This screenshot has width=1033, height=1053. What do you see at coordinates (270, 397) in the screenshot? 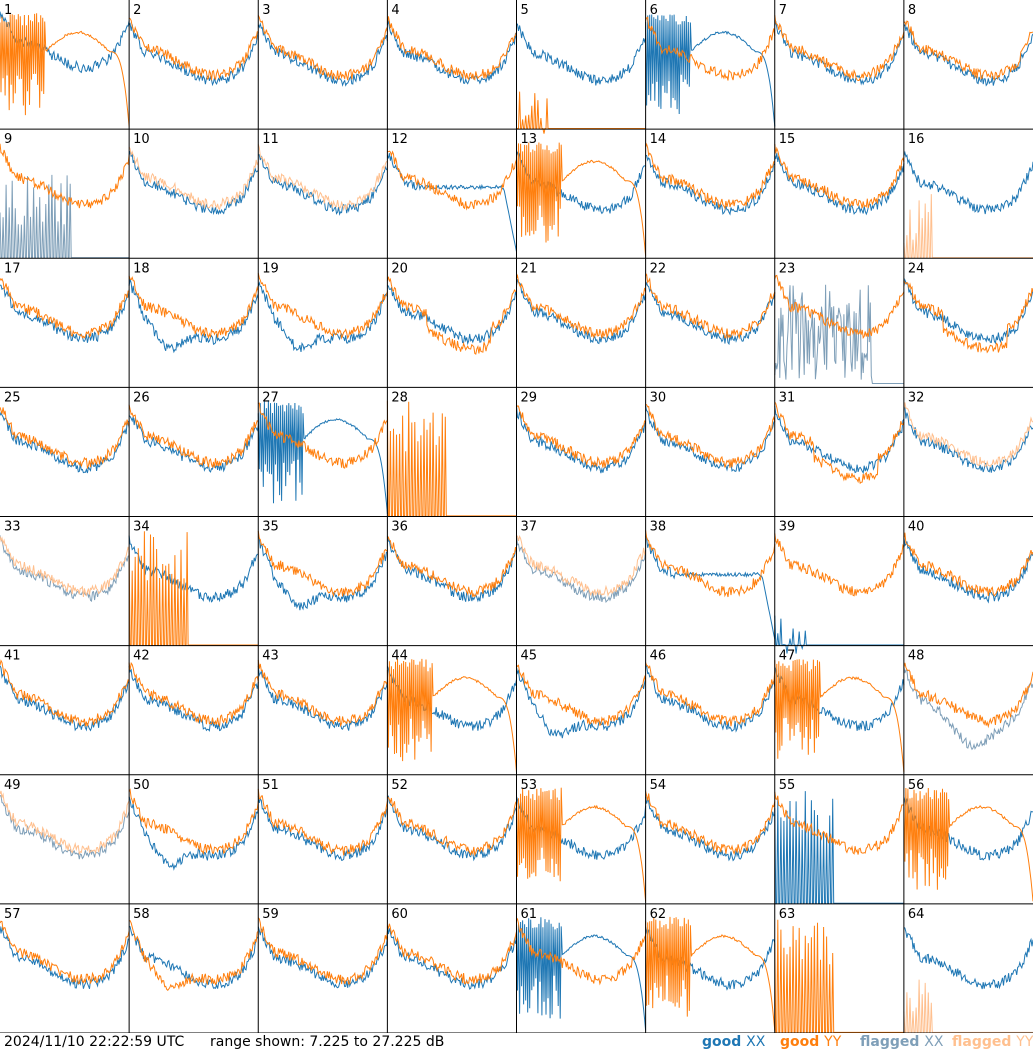
I see `panel-label-27: 27` at bounding box center [270, 397].